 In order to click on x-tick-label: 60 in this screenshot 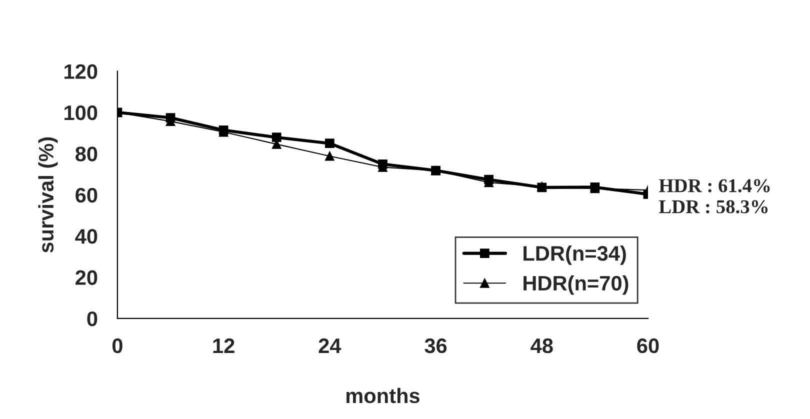, I will do `click(648, 346)`.